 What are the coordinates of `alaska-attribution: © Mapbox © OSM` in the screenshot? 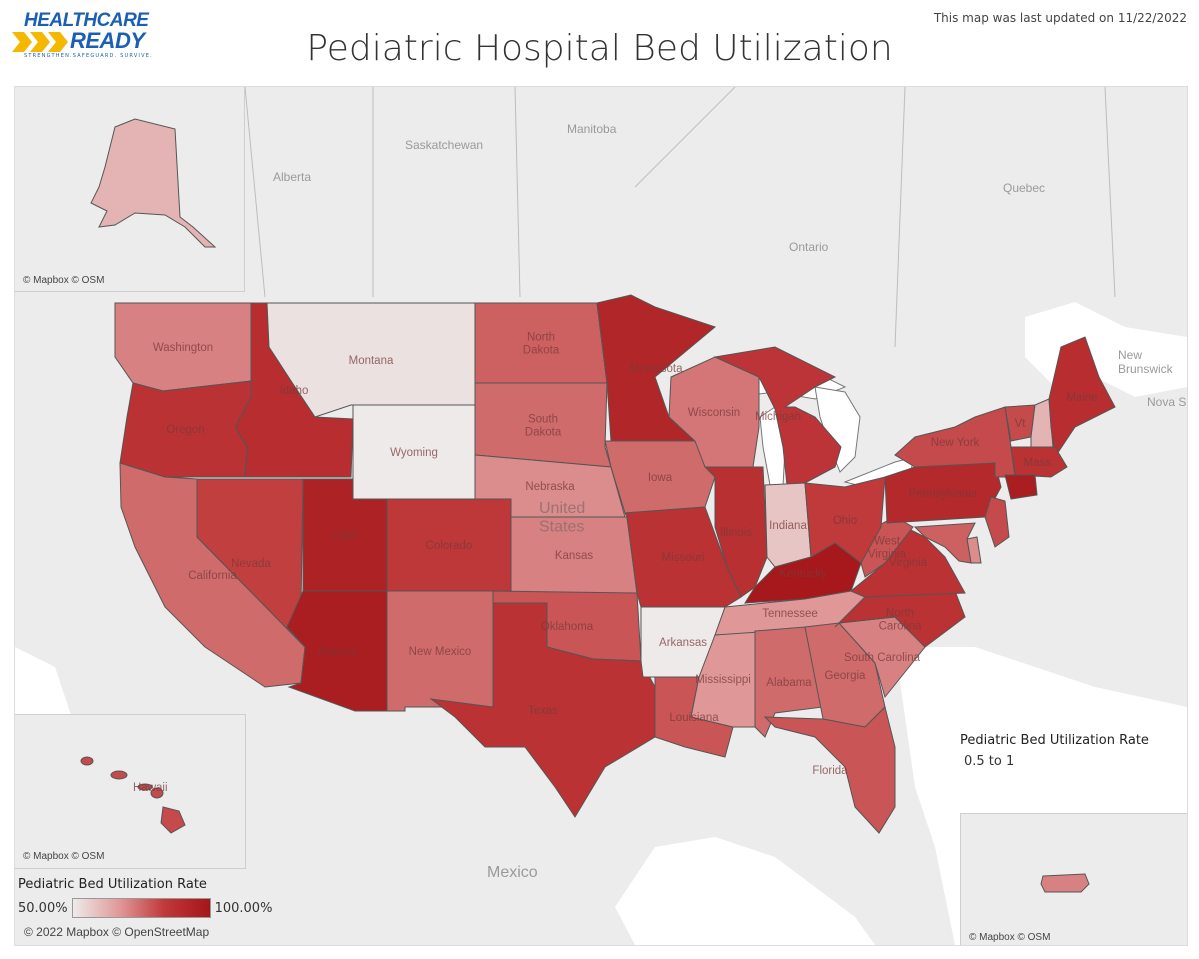 It's located at (64, 280).